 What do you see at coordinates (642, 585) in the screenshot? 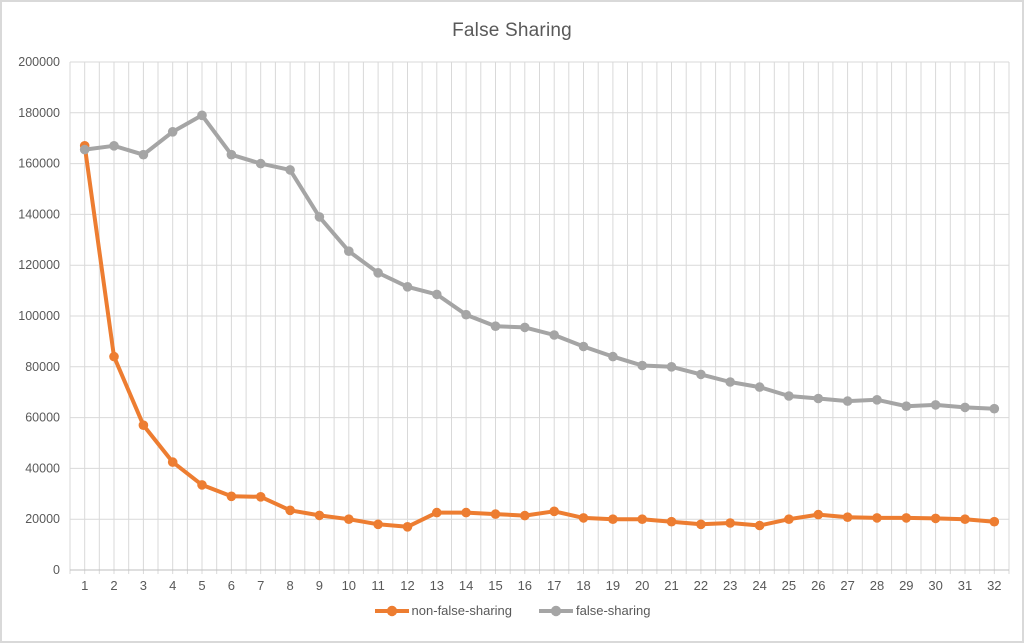
I see `svg-text: 20` at bounding box center [642, 585].